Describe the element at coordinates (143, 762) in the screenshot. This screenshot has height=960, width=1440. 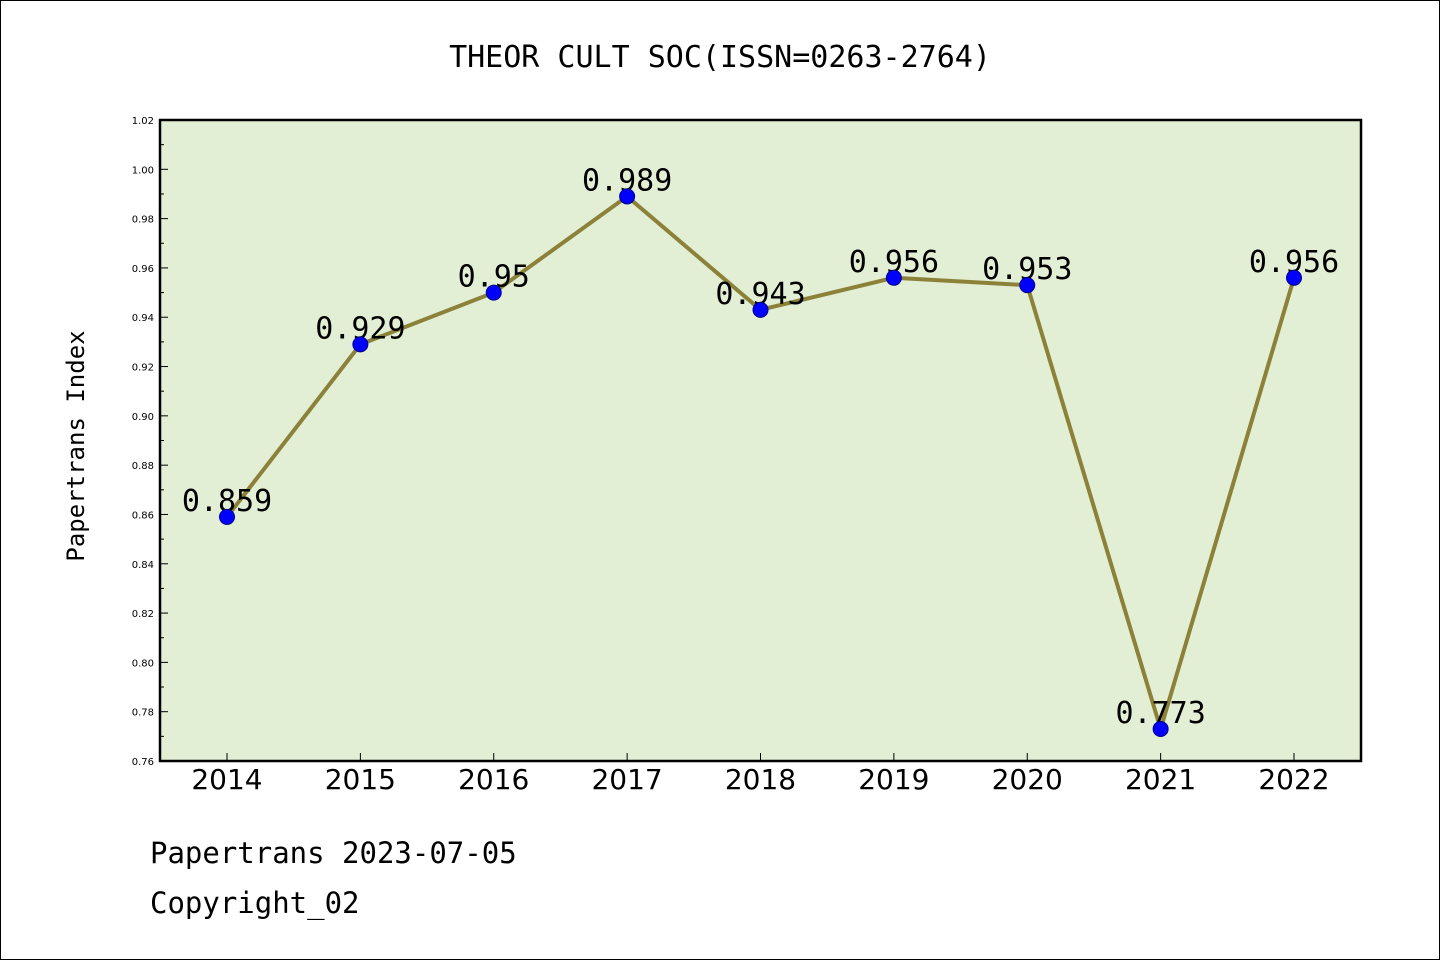
I see `y-tick-label: 0.76` at that location.